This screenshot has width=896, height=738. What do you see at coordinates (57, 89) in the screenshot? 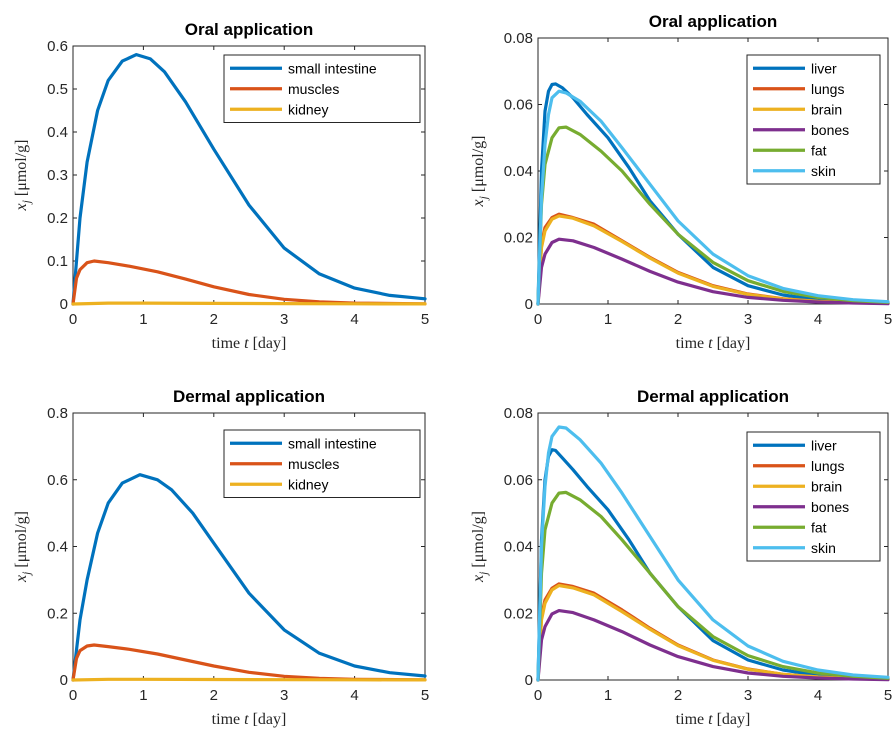
I see `y-tick-label: 0.5` at bounding box center [57, 89].